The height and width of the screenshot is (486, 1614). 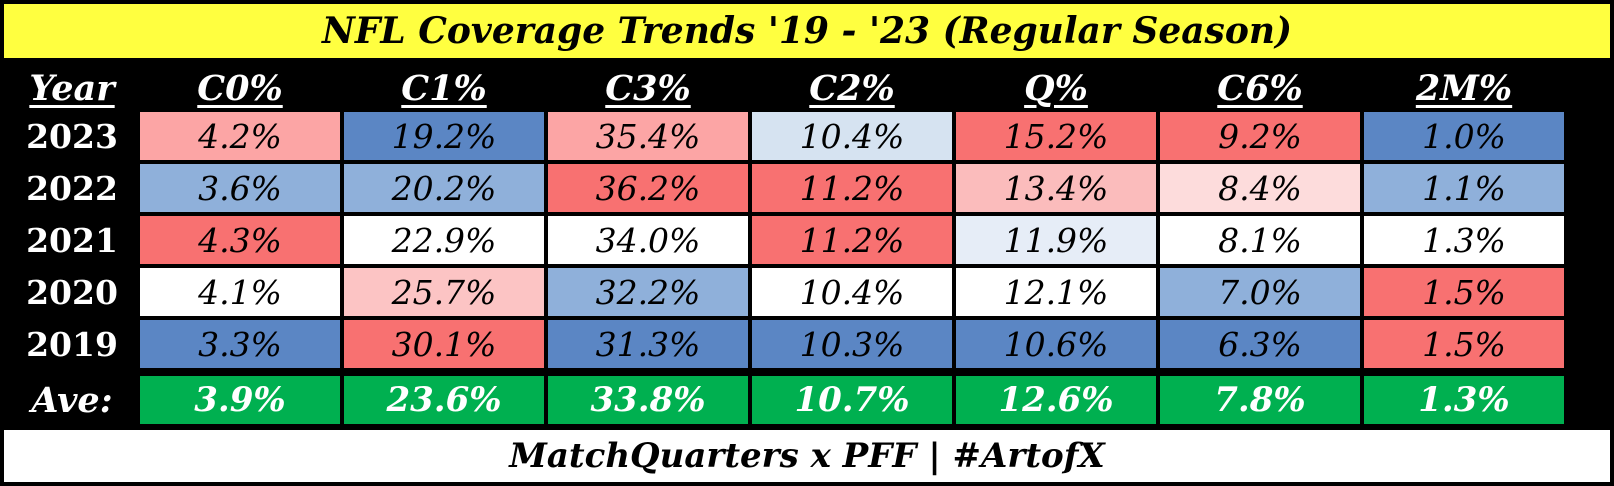 I want to click on table-cell: 8.1%, so click(x=1260, y=240).